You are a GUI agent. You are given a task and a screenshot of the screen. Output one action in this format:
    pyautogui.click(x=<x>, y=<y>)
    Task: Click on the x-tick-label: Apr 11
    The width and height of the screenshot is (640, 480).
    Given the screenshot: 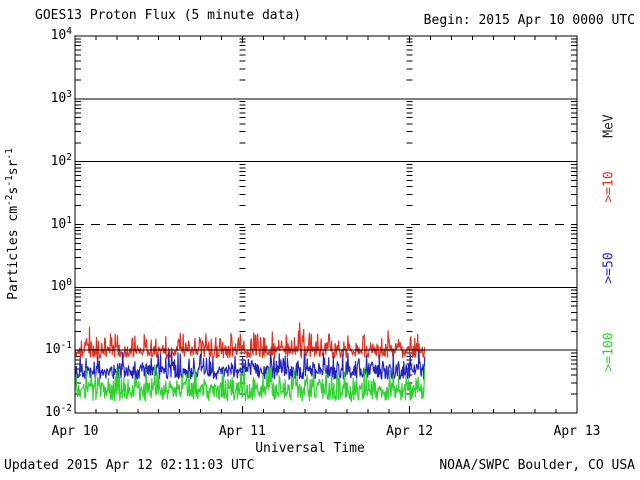 What is the action you would take?
    pyautogui.click(x=242, y=431)
    